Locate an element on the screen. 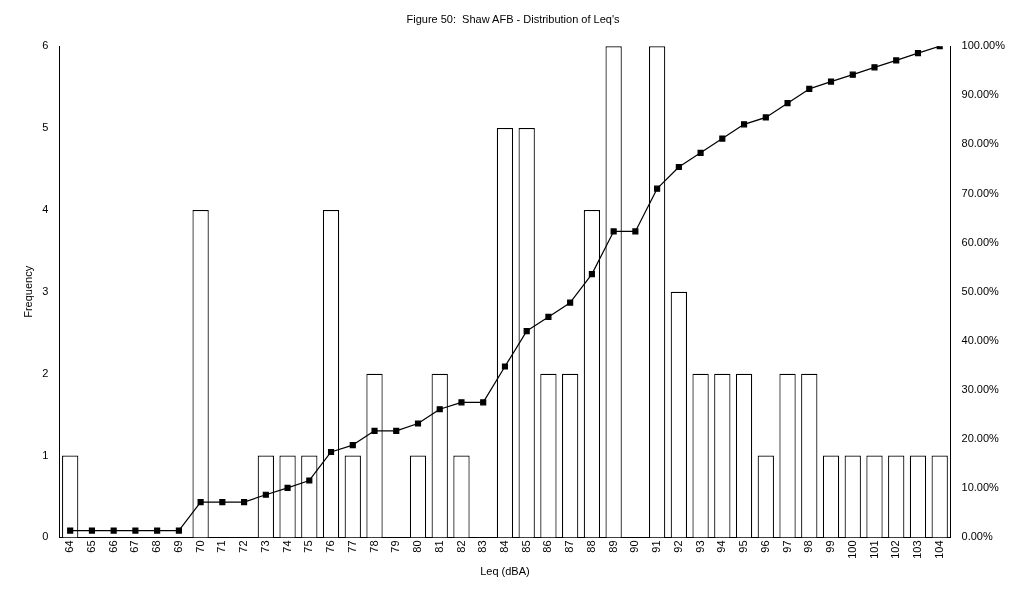 This screenshot has height=599, width=1034. y2-tick-label: 50.00% is located at coordinates (980, 290).